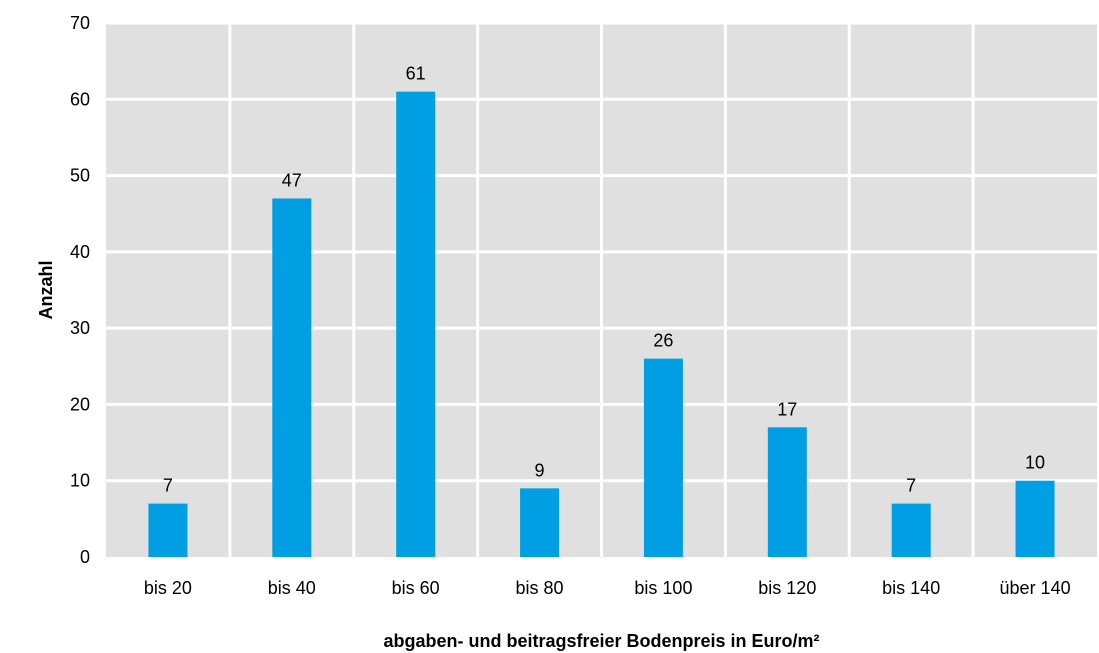 The width and height of the screenshot is (1099, 653). What do you see at coordinates (416, 74) in the screenshot?
I see `data-label: 61` at bounding box center [416, 74].